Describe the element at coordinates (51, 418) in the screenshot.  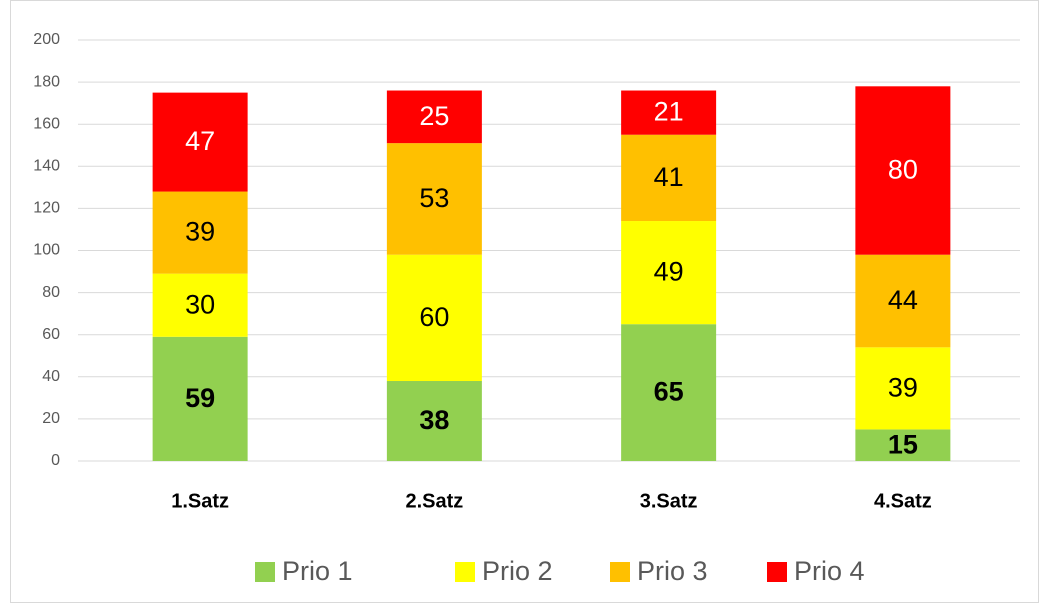
I see `y-tick-label: 20` at that location.